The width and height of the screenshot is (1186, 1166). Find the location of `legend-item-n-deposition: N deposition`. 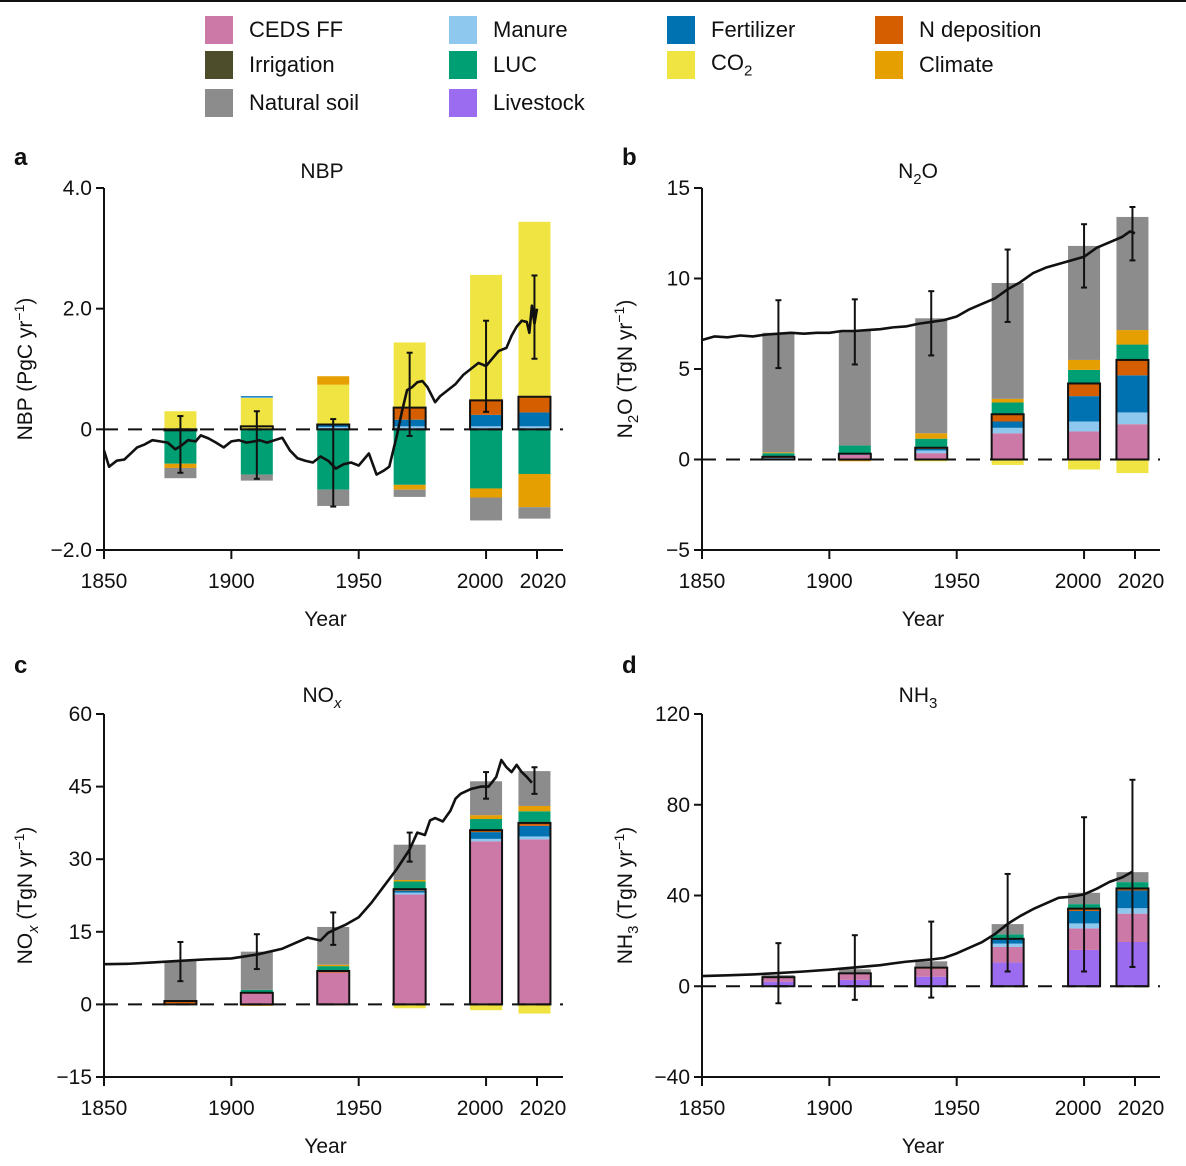

legend-item-n-deposition: N deposition is located at coordinates (958, 30).